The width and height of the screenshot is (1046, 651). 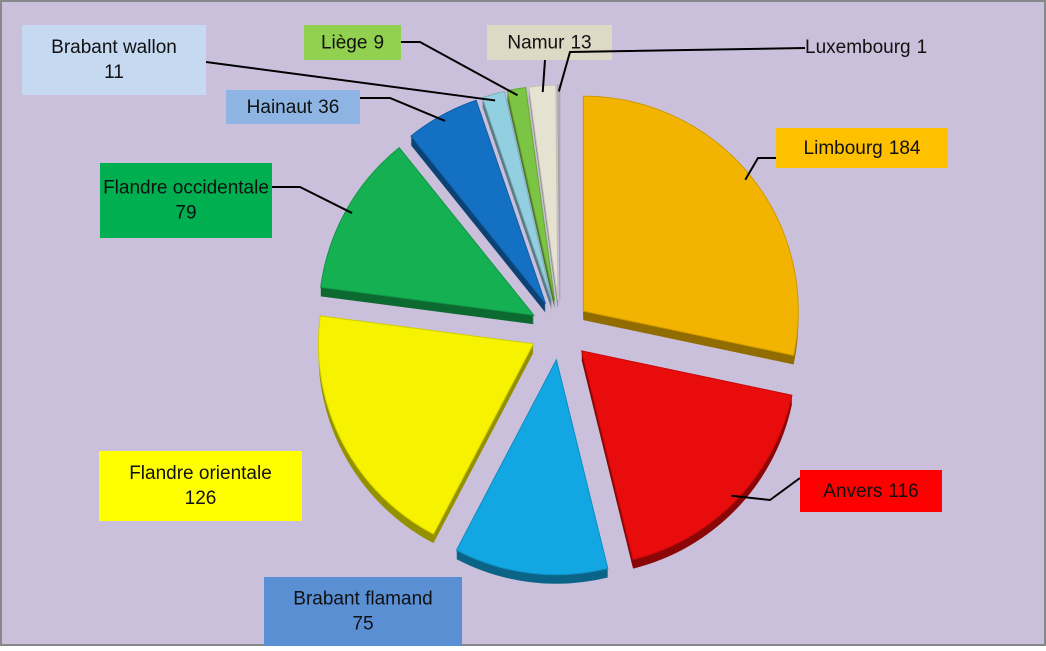 What do you see at coordinates (580, 43) in the screenshot?
I see `label-value: 13` at bounding box center [580, 43].